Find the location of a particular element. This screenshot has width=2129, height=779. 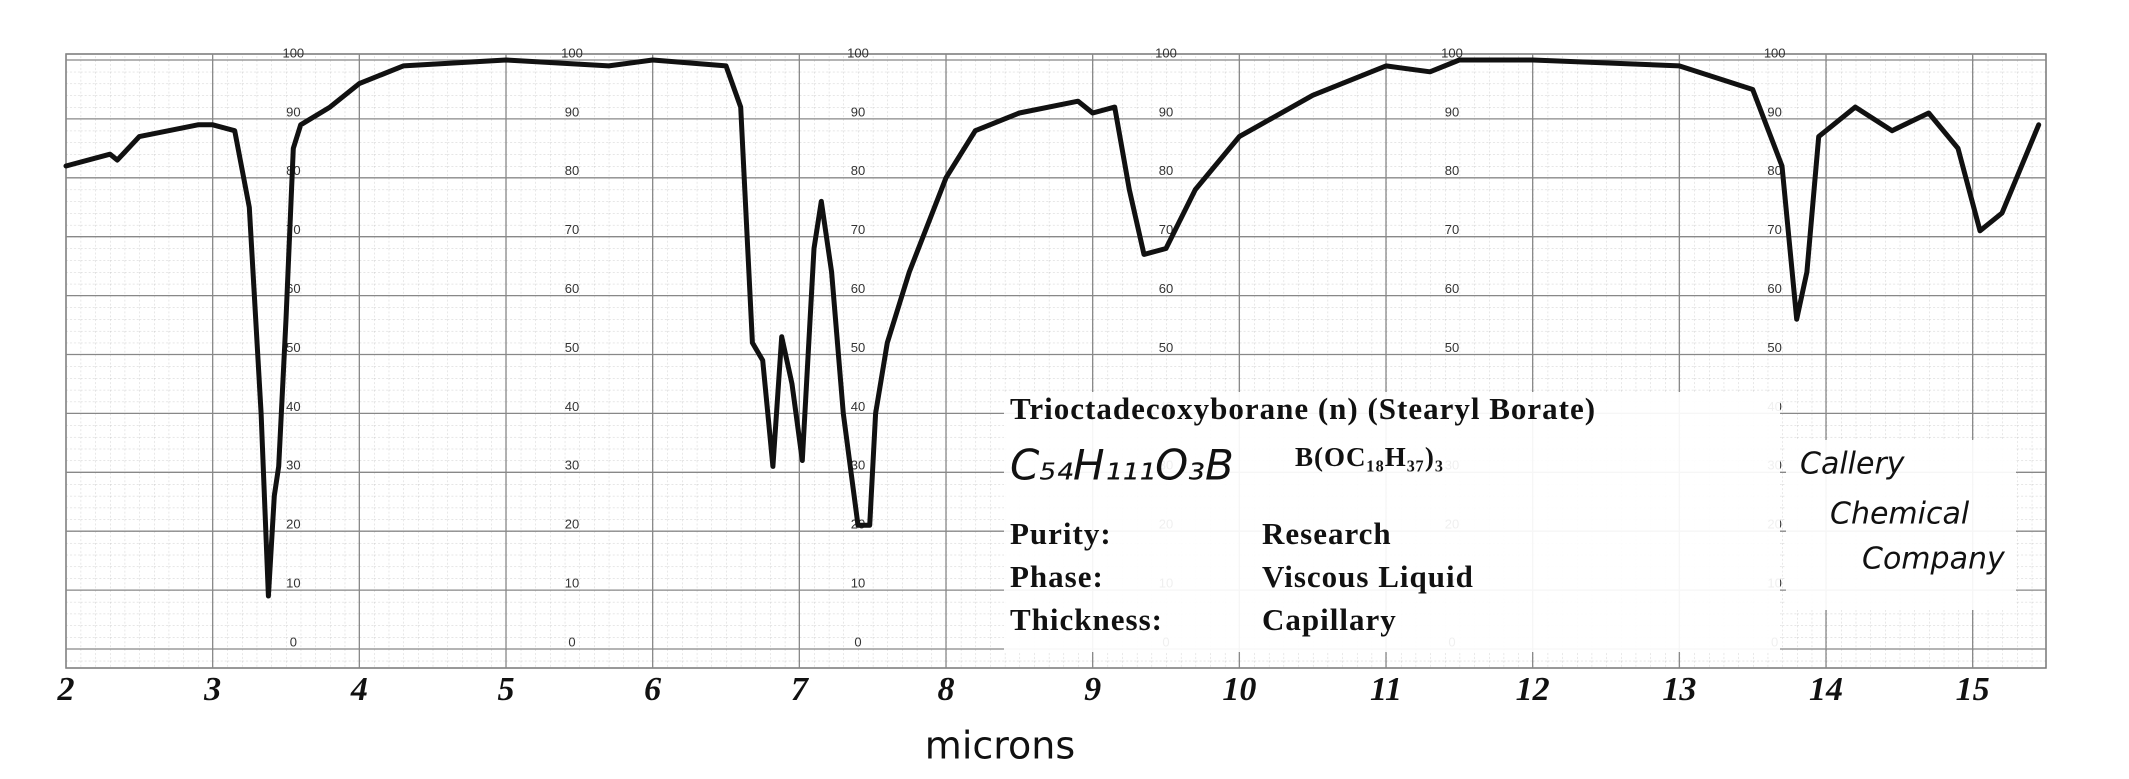

title: Trioctadecoxyborane (n) (Stearyl Borate) is located at coordinates (1303, 408).